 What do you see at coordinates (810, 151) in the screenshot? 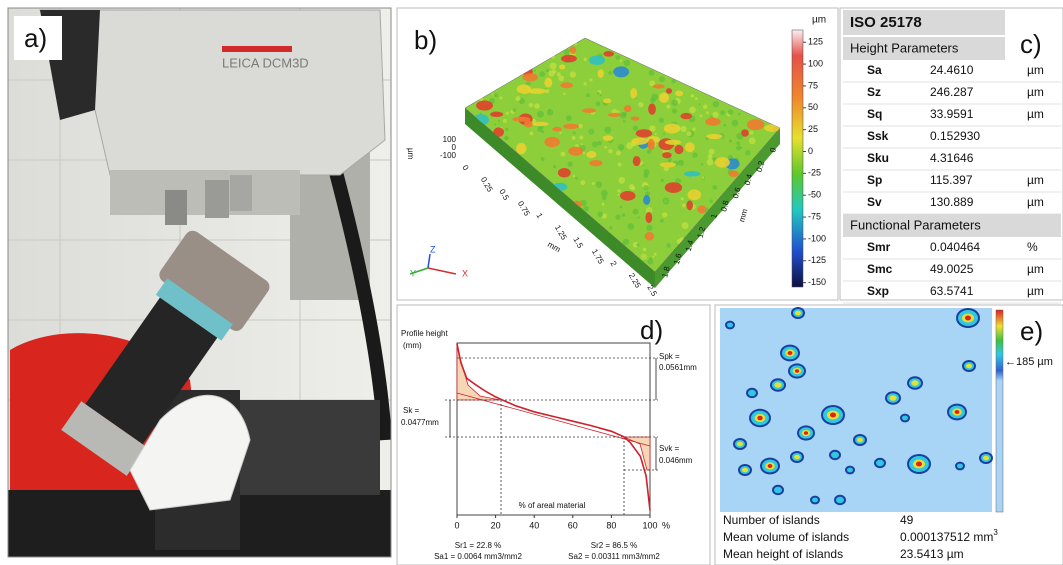
I see `colorbar-tick-label: 0` at bounding box center [810, 151].